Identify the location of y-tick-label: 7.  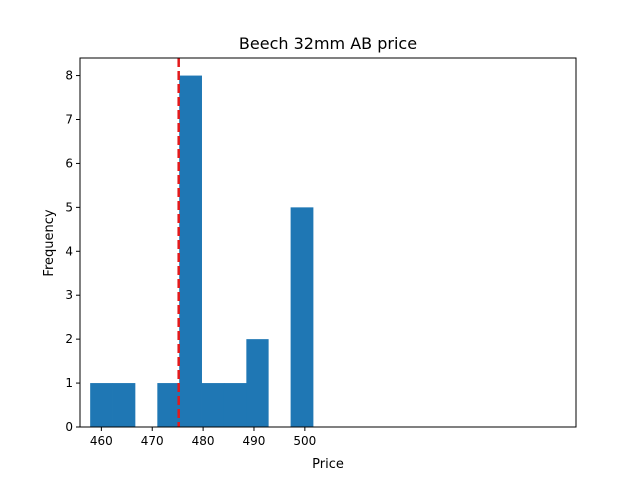
(69, 120).